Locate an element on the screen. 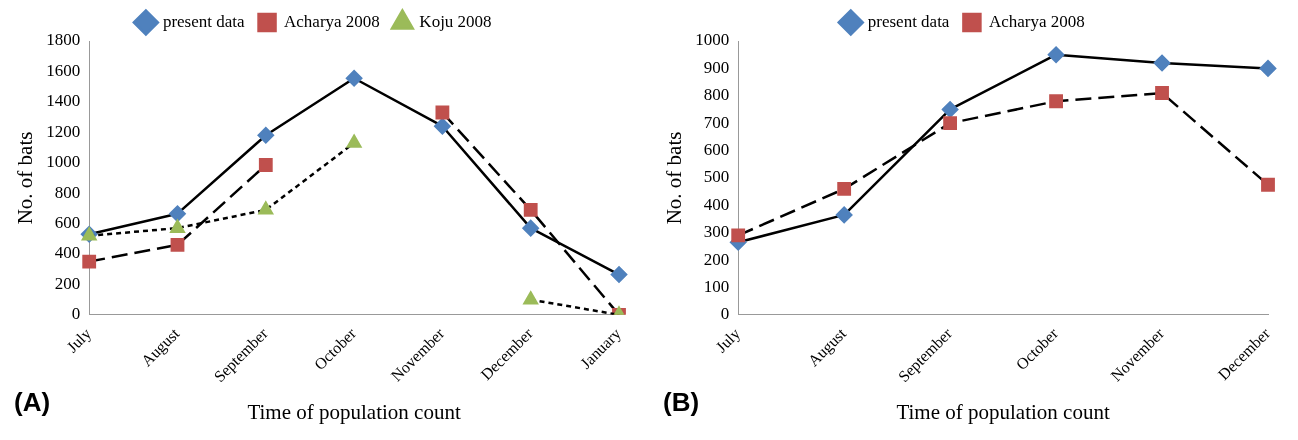 Image resolution: width=1298 pixels, height=440 pixels. y-tick-label: 500 is located at coordinates (716, 177).